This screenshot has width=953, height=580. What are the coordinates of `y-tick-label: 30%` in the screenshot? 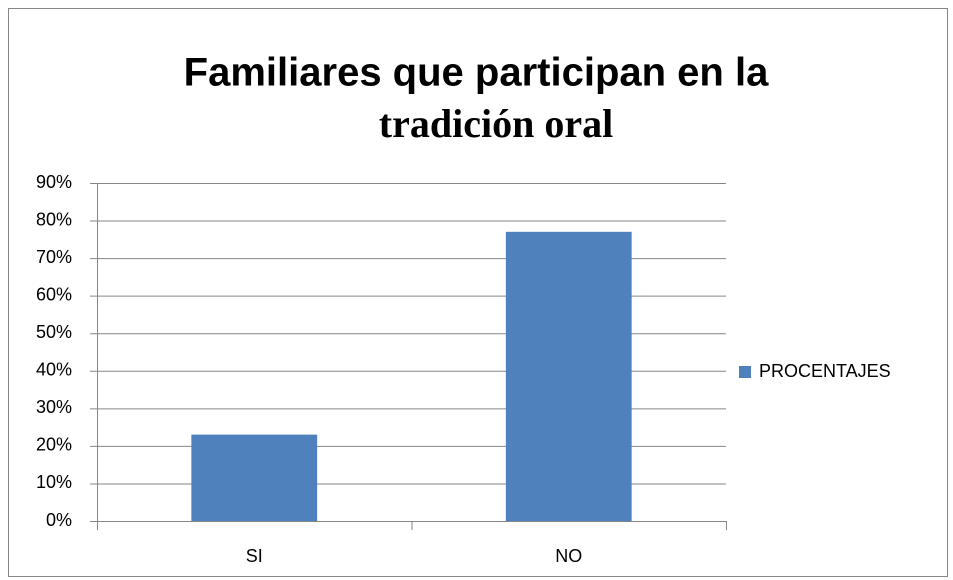 It's located at (54, 407).